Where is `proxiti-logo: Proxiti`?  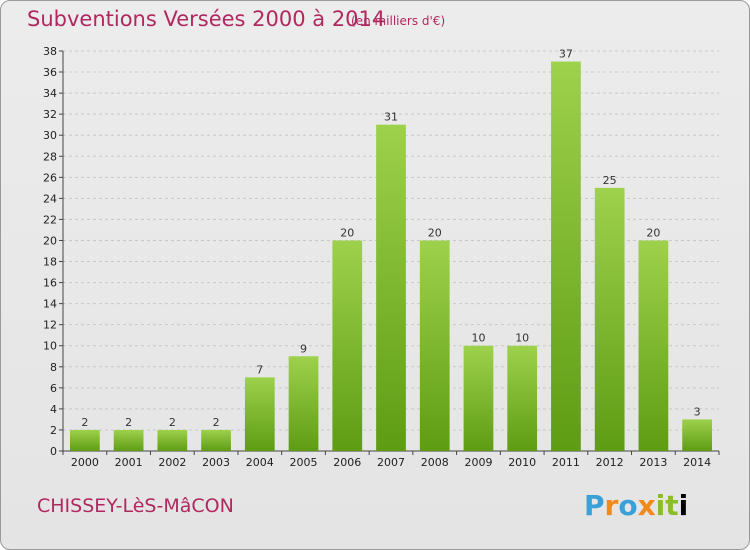 proxiti-logo: Proxiti is located at coordinates (636, 505).